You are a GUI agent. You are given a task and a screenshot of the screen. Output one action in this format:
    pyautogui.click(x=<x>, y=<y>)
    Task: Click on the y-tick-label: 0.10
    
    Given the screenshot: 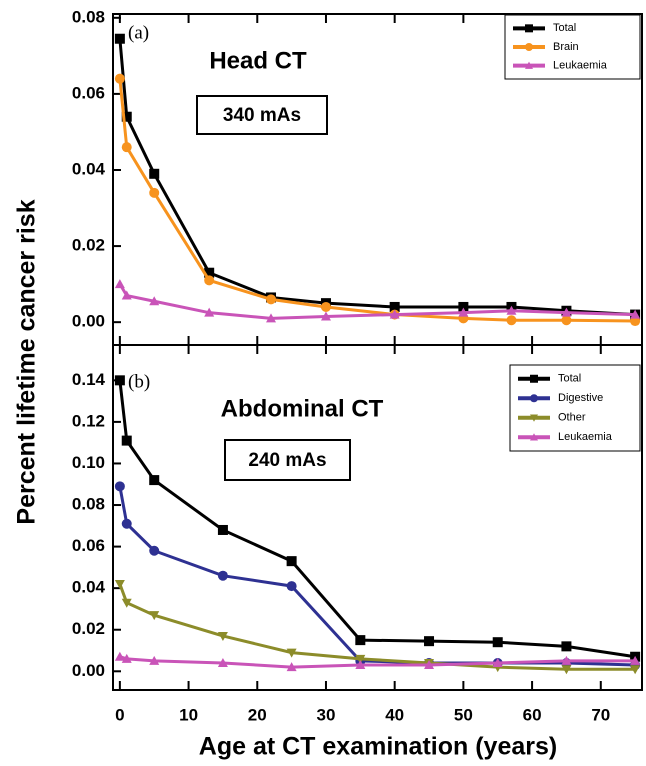 What is the action you would take?
    pyautogui.click(x=88, y=462)
    